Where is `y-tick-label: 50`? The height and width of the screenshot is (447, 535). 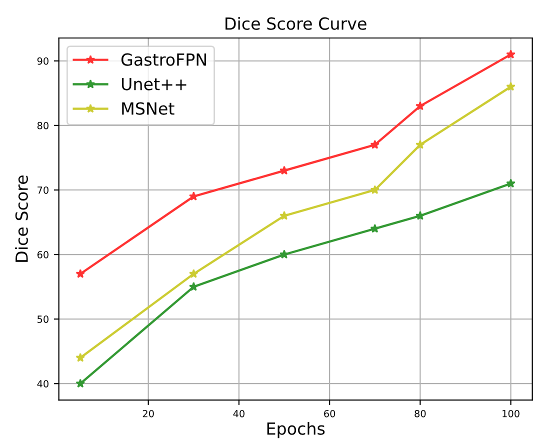 y-tick-label: 50 is located at coordinates (43, 319).